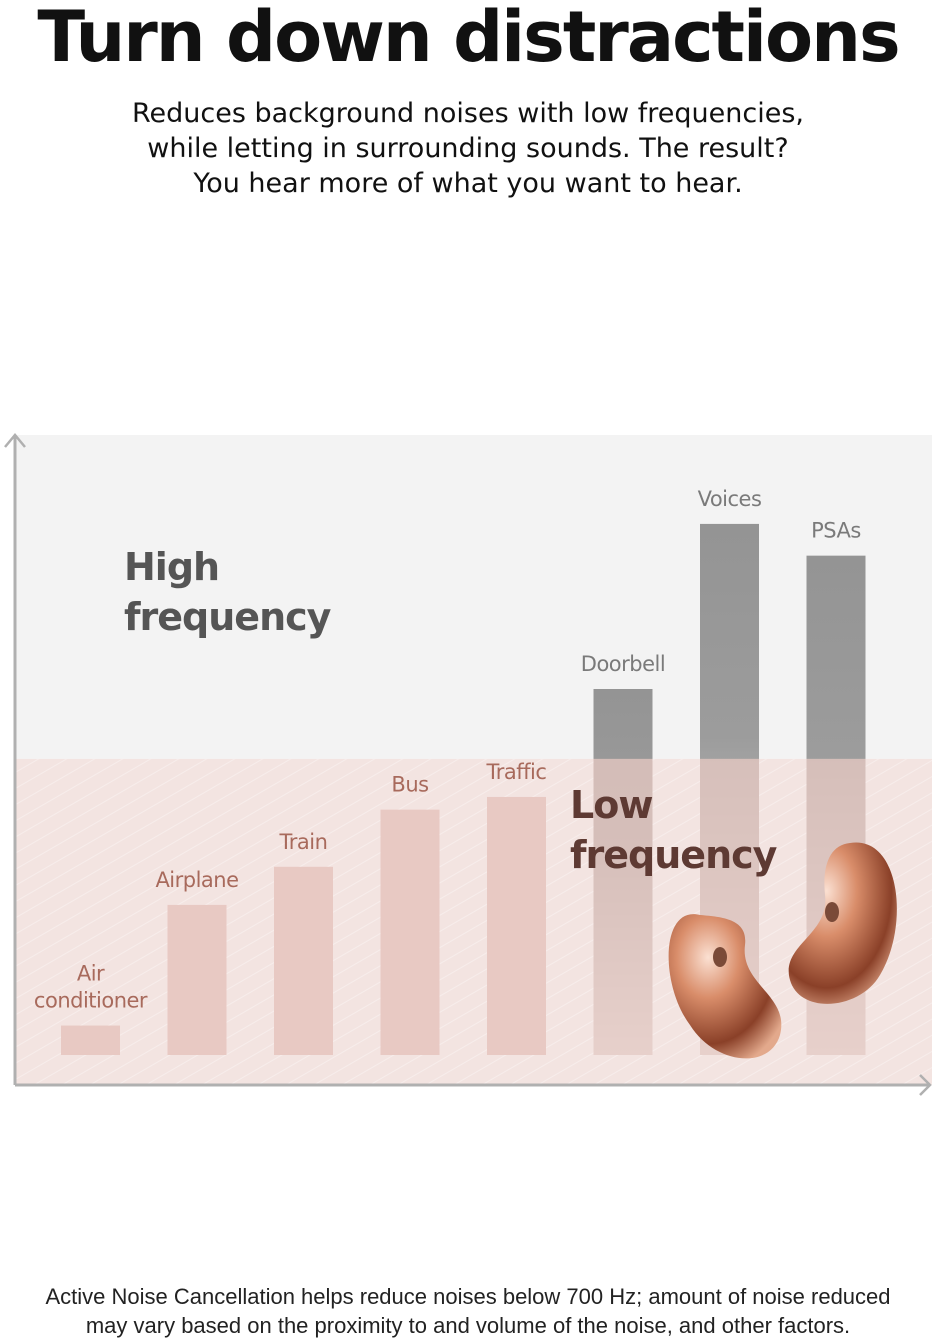  What do you see at coordinates (171, 567) in the screenshot?
I see `band-label-high: High` at bounding box center [171, 567].